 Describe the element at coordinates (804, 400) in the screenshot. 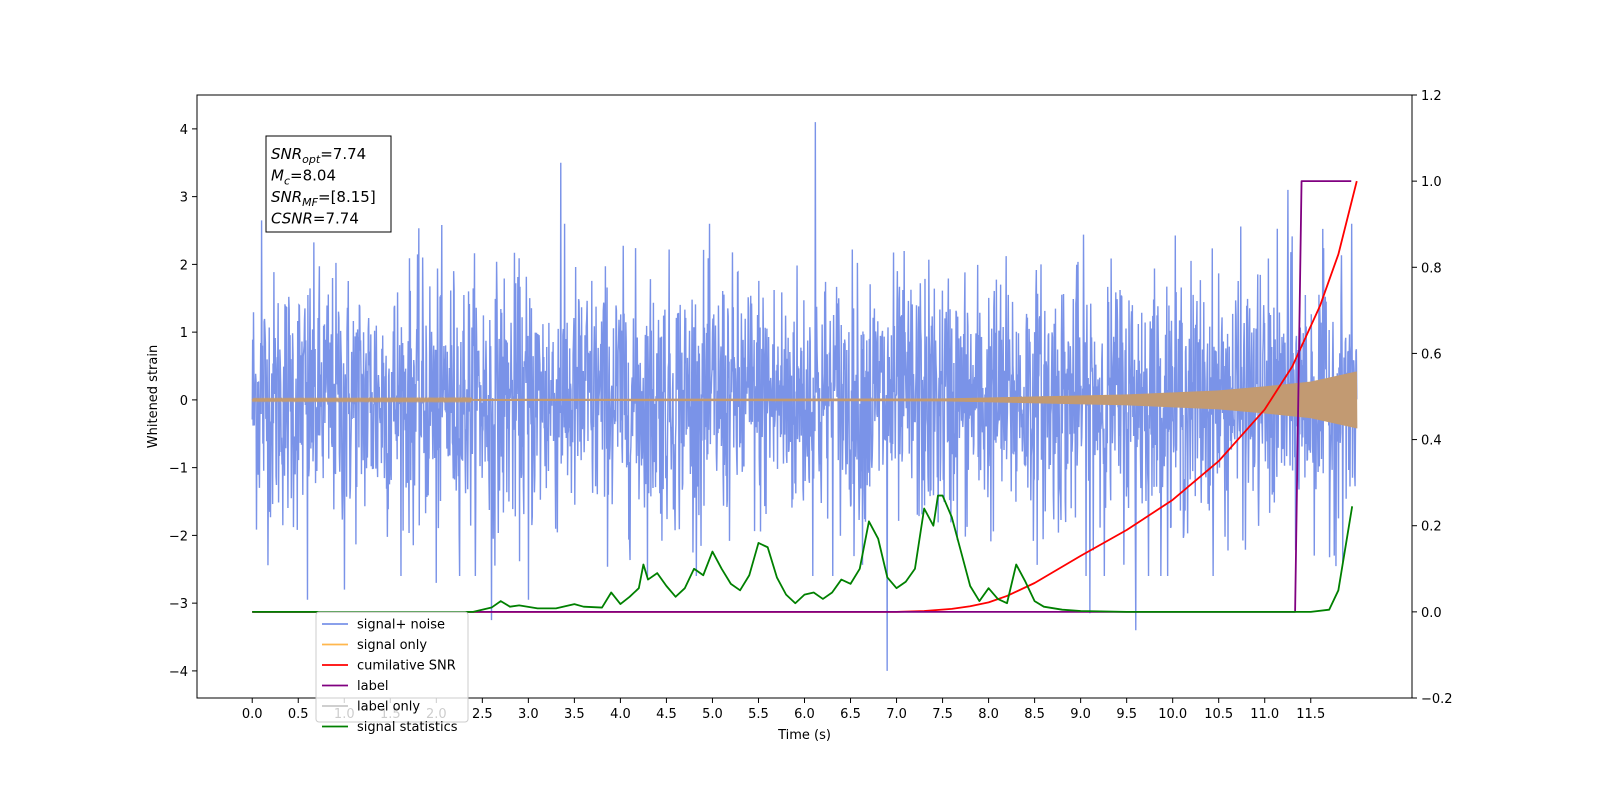

I see `series-signal-only` at that location.